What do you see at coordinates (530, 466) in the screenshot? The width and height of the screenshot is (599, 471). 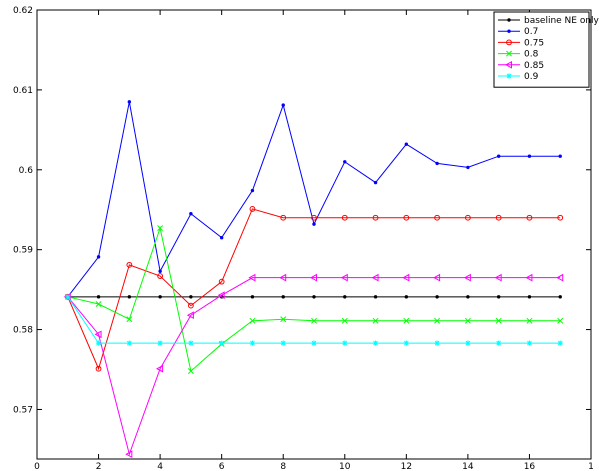 I see `x-tick-label: 16` at bounding box center [530, 466].